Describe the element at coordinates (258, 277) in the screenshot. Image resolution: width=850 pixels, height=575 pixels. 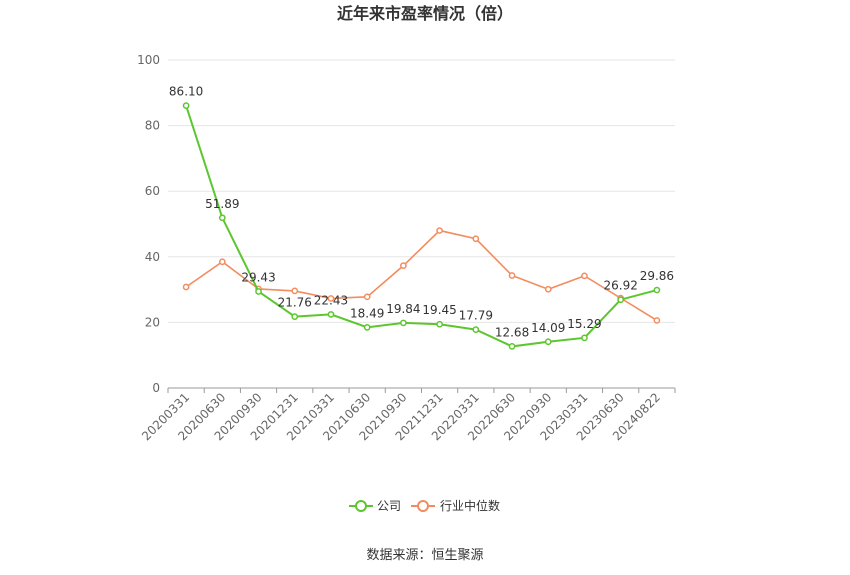
I see `data-label: 29.43` at that location.